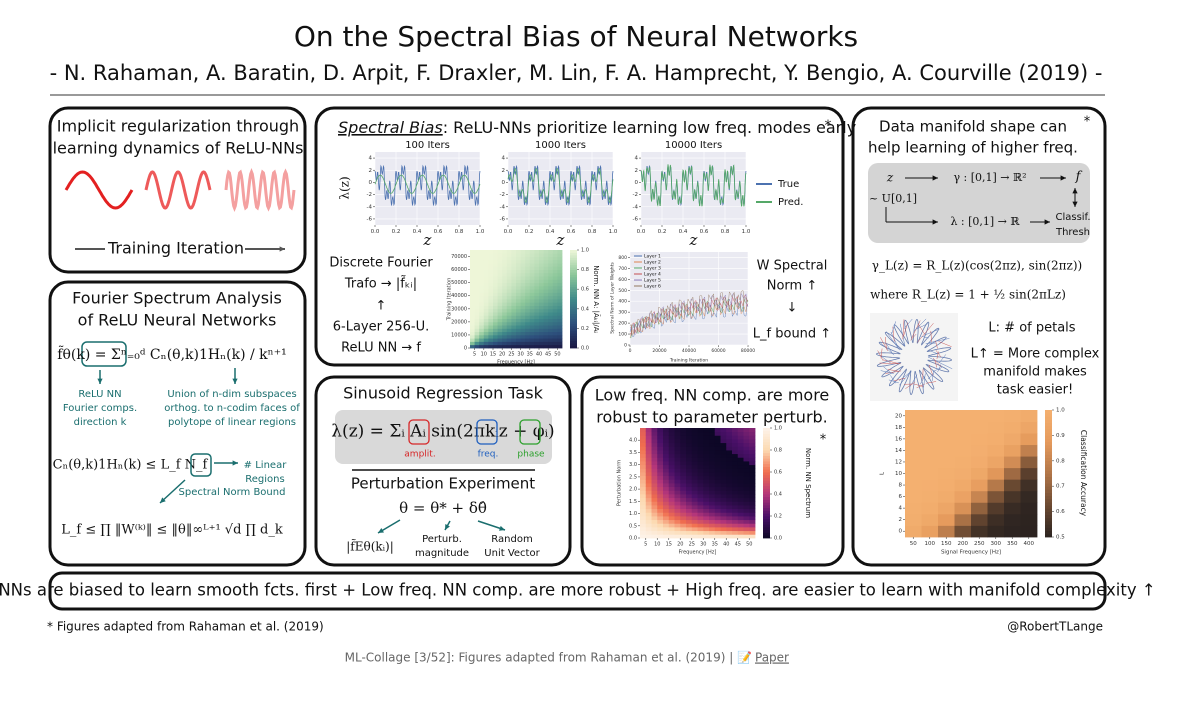  Describe the element at coordinates (371, 159) in the screenshot. I see `y-tick-label: 4` at that location.